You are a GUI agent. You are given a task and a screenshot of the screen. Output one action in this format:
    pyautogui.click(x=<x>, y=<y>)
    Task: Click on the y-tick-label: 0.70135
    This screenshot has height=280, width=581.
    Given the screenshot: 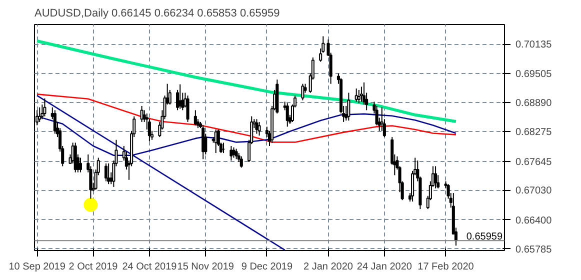 What is the action you would take?
    pyautogui.click(x=534, y=45)
    